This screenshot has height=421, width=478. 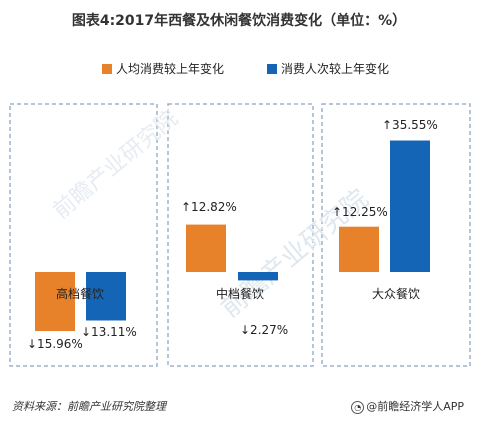 I want to click on brand-text: @前瞻经济学人APP, so click(x=415, y=406).